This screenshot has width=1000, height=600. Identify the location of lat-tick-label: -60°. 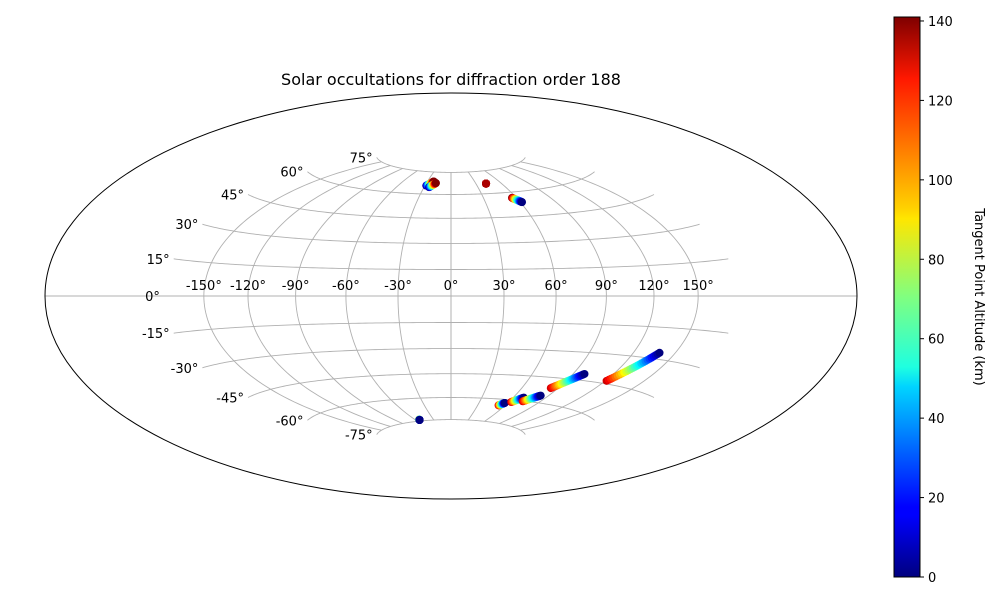
(290, 421).